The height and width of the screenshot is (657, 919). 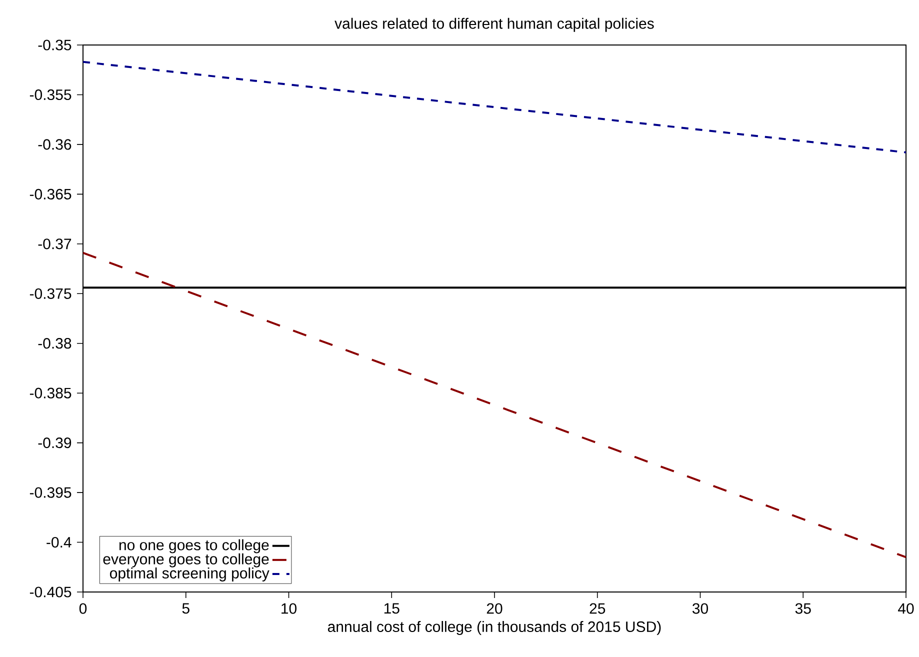 I want to click on y-tick-label: -0.385, so click(x=51, y=393).